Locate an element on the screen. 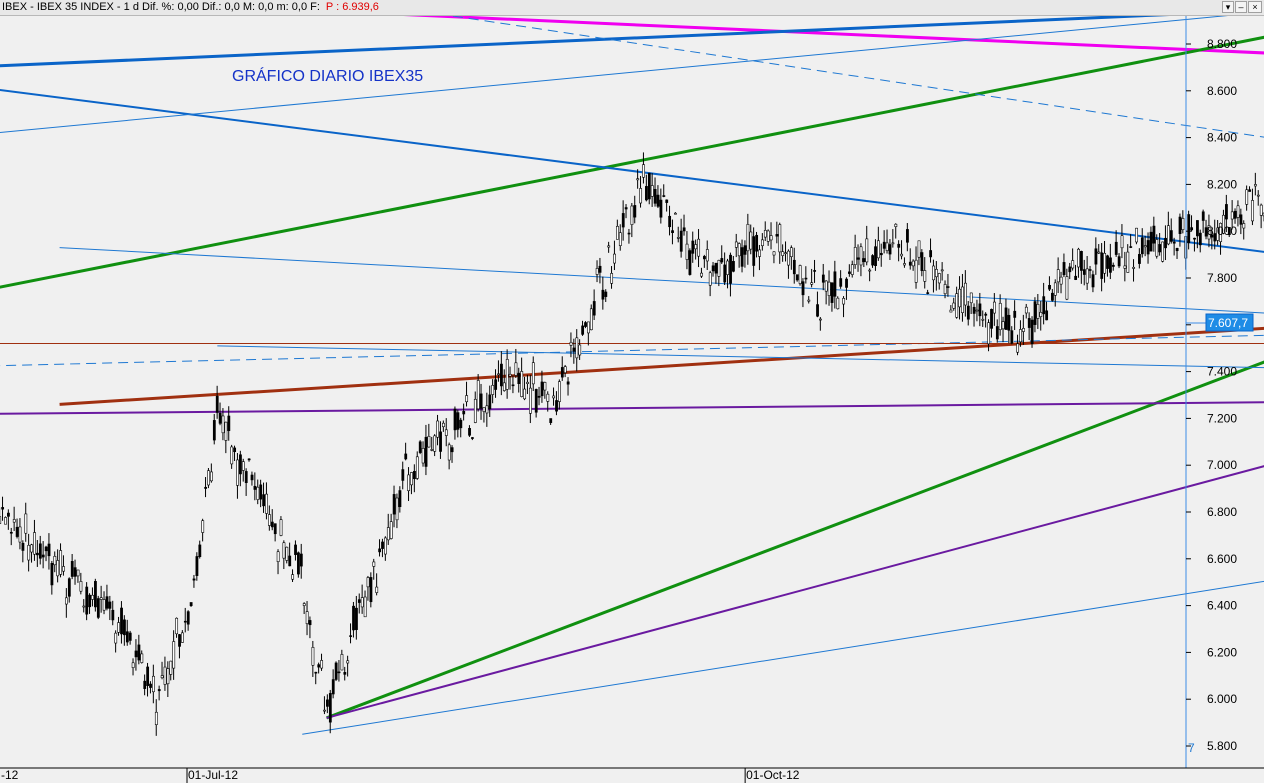  axis-corner-label: 7 is located at coordinates (1191, 748).